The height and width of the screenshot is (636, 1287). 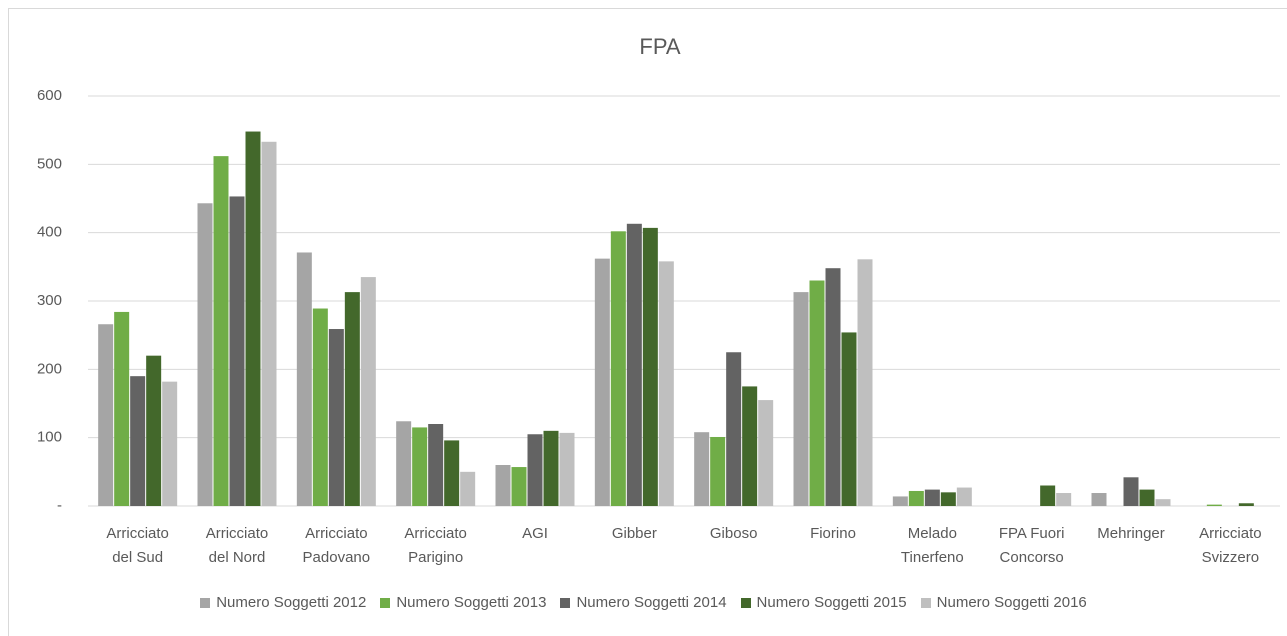 I want to click on legend-label: Numero Soggetti 2013, so click(x=471, y=602).